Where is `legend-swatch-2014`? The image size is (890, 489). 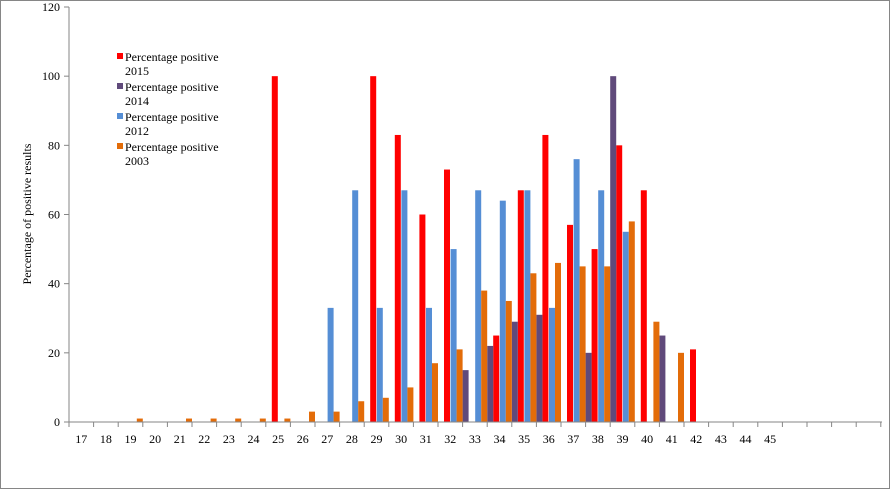 legend-swatch-2014 is located at coordinates (120, 86).